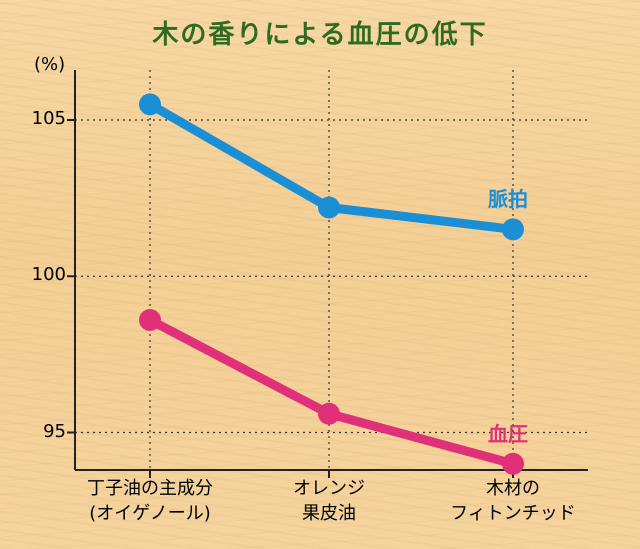  Describe the element at coordinates (150, 501) in the screenshot. I see `x-tick-label: 丁子油の主成分 (オイゲノール)` at that location.